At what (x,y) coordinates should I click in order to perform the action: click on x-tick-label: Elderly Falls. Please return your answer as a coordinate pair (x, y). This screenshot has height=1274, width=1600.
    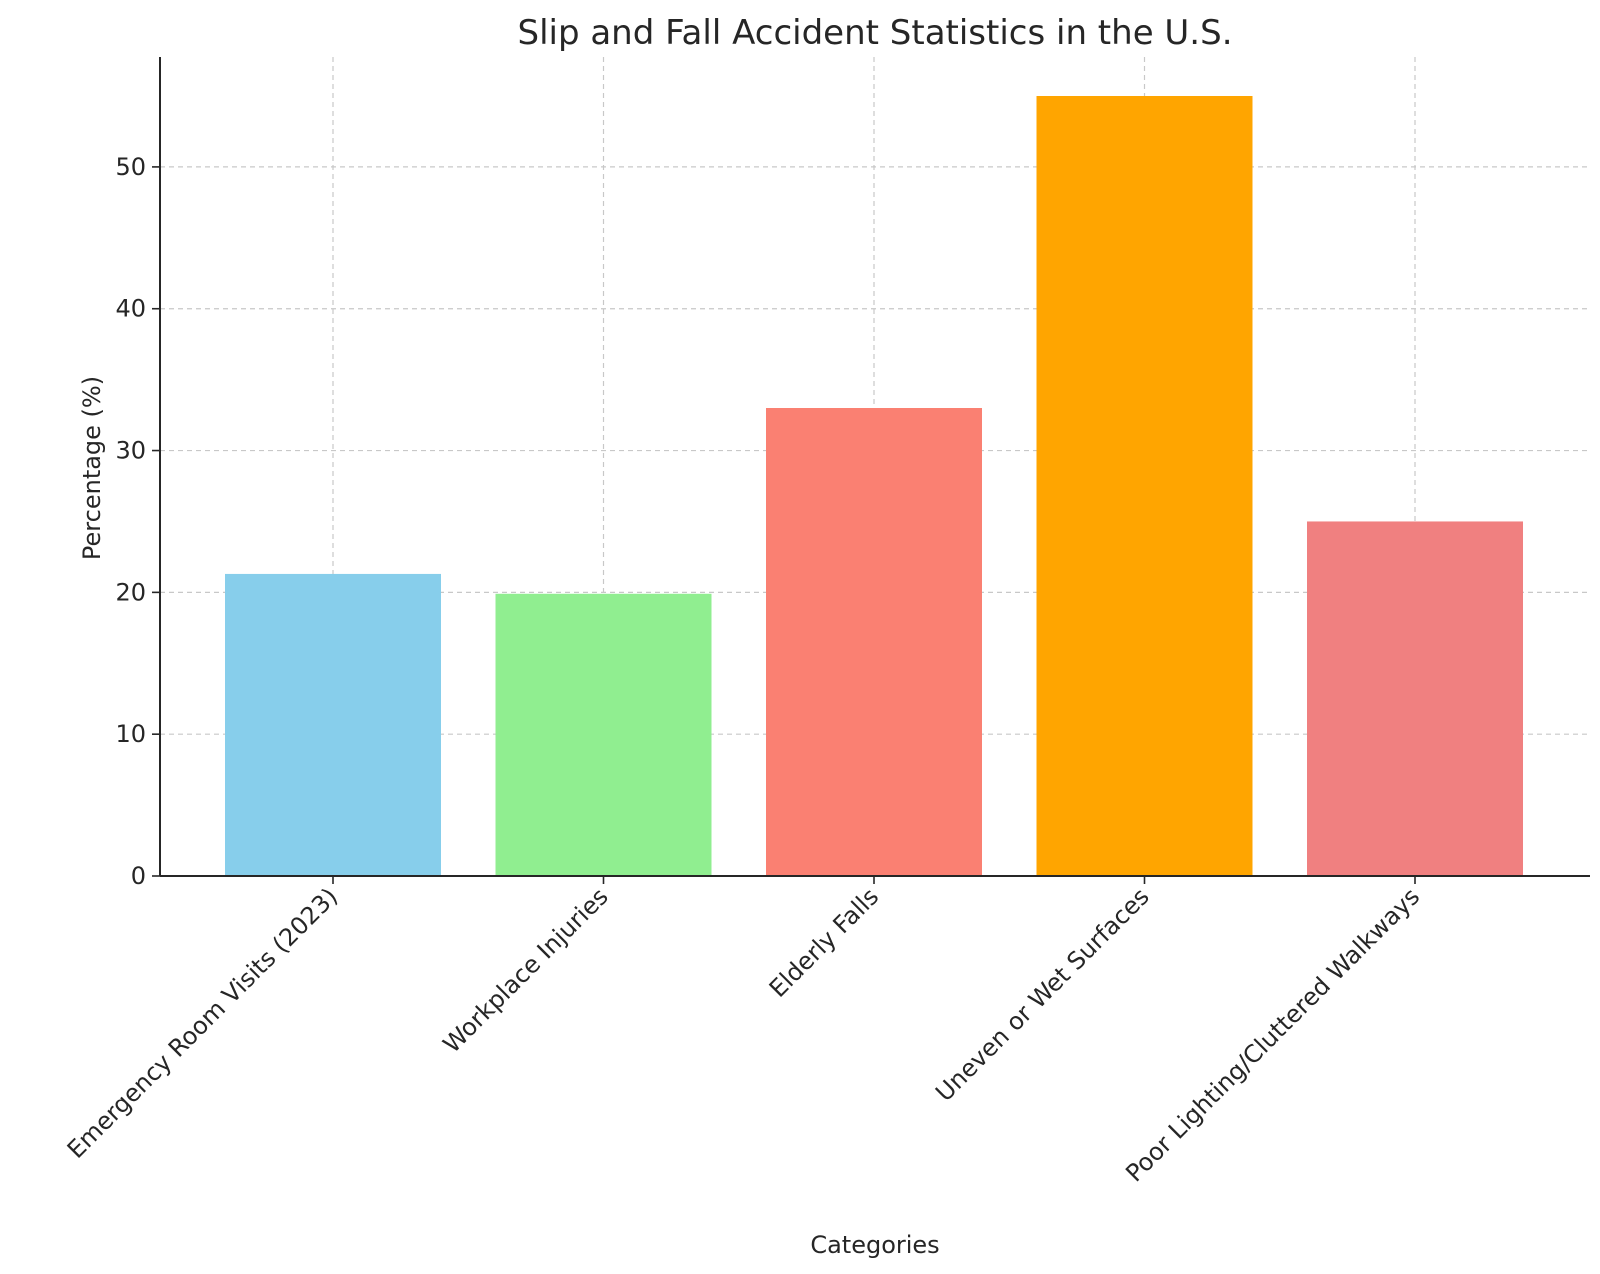
    Looking at the image, I should click on (824, 942).